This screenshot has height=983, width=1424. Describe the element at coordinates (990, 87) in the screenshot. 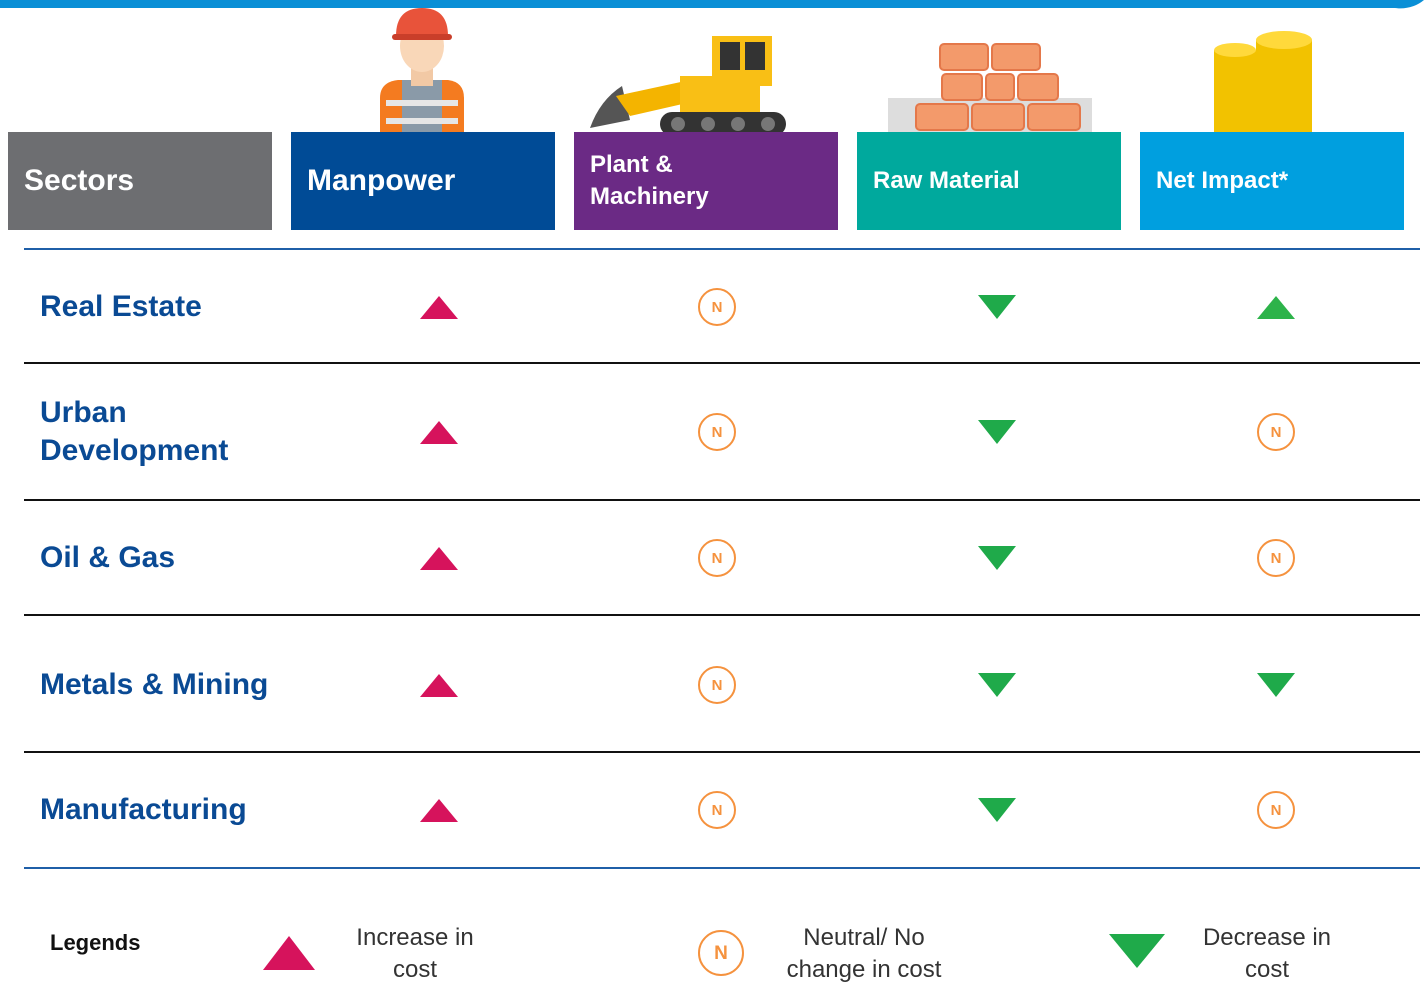

I see `bricks-icon` at that location.